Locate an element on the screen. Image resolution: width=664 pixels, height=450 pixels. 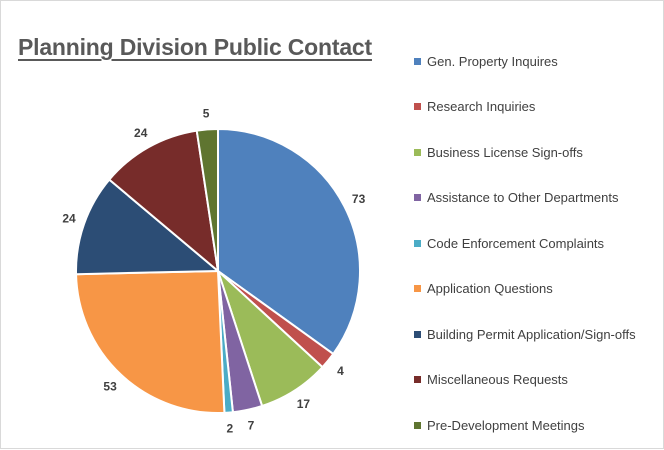
legend-label: Pre-Development Meetings is located at coordinates (506, 425).